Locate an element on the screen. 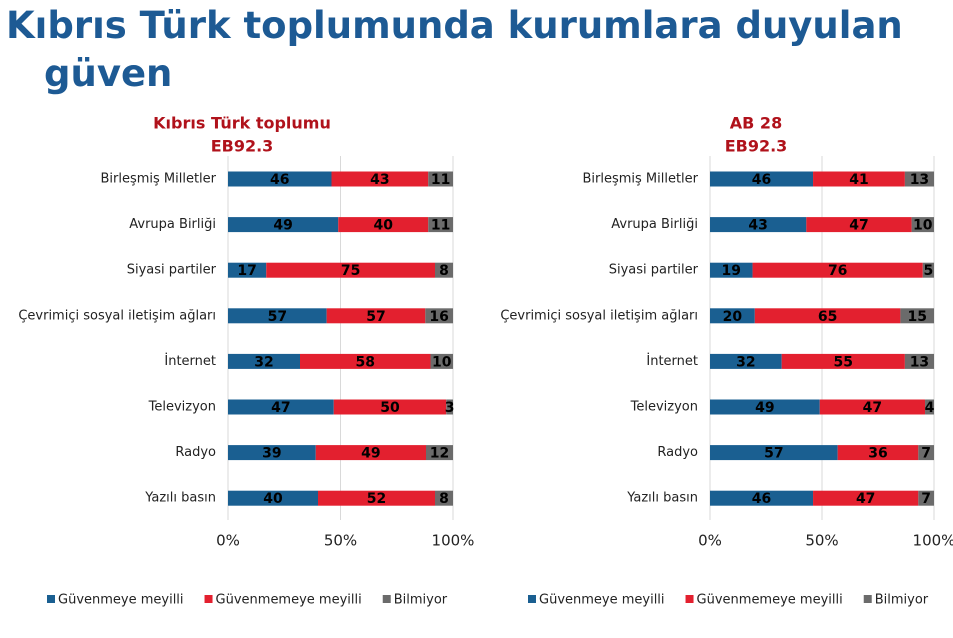  data-label: 5 is located at coordinates (929, 271).